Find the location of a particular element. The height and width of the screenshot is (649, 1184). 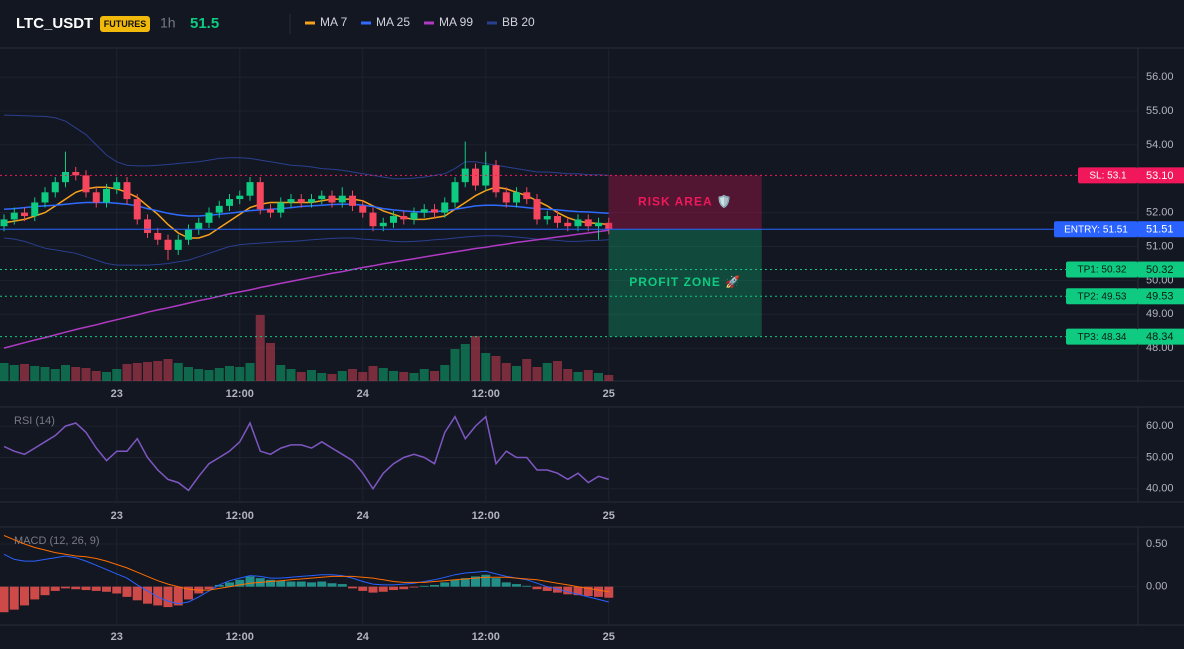

legend-label: MA 25 is located at coordinates (393, 22).